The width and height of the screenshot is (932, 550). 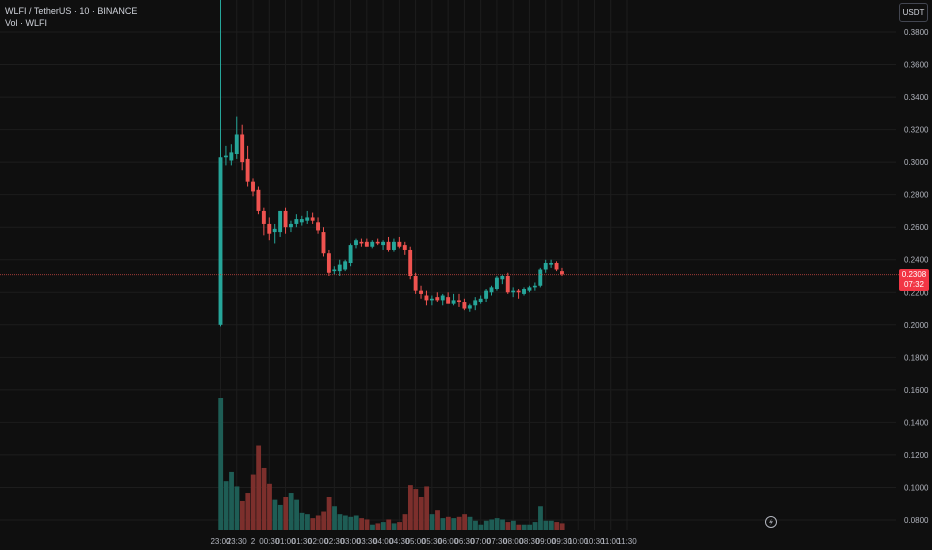 I want to click on x-tick-label: 09:30, so click(x=562, y=541).